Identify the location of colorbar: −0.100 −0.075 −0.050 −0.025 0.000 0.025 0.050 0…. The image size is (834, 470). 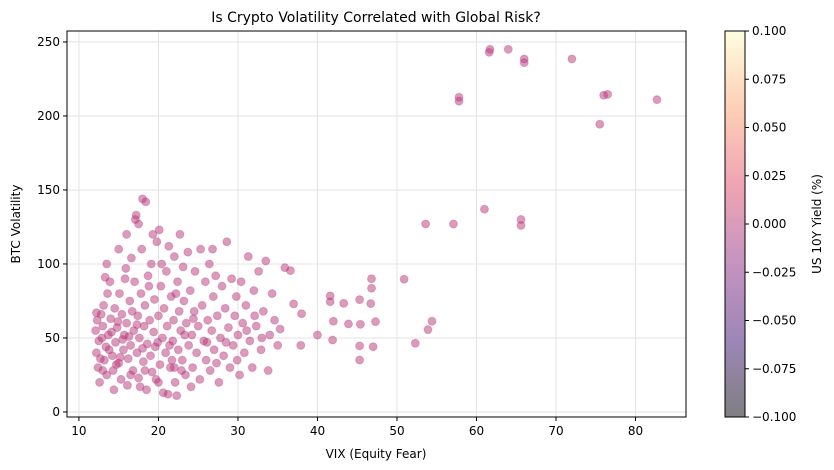
(774, 224).